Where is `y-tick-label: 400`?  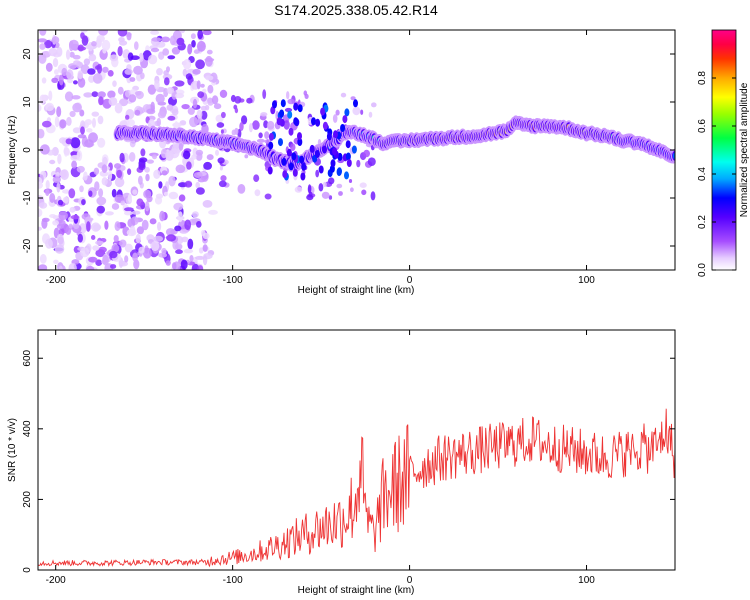 y-tick-label: 400 is located at coordinates (27, 428).